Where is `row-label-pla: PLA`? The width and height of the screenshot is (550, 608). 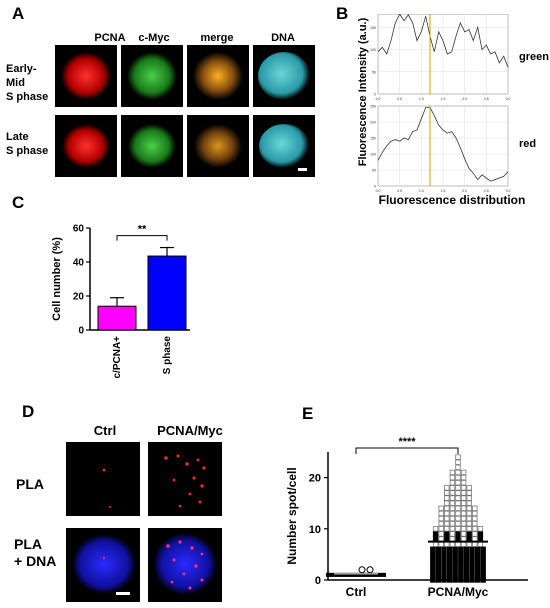 row-label-pla: PLA is located at coordinates (30, 484).